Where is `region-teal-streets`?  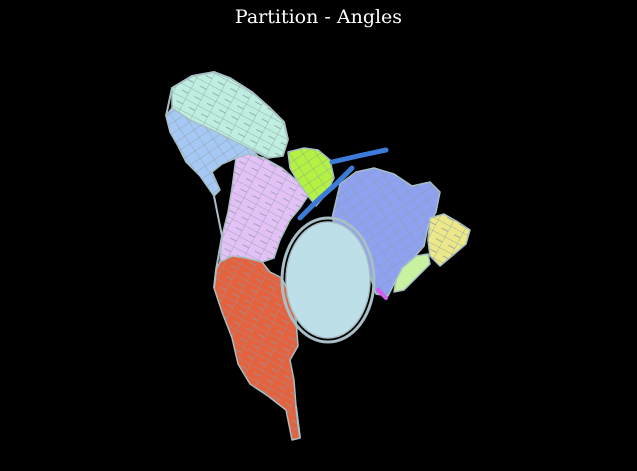
region-teal-streets is located at coordinates (230, 115).